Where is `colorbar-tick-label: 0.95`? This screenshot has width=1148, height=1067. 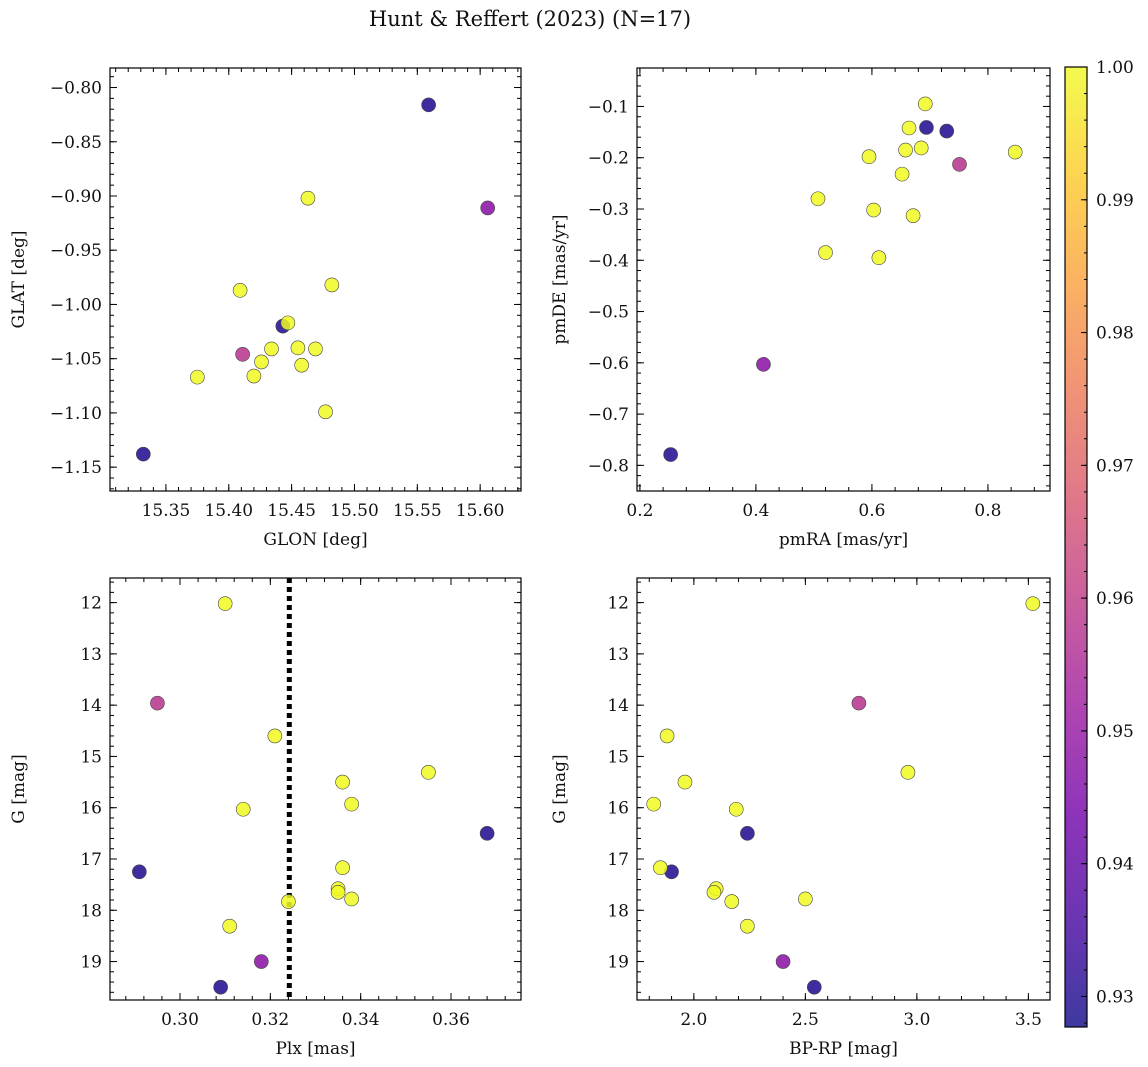 colorbar-tick-label: 0.95 is located at coordinates (1115, 732).